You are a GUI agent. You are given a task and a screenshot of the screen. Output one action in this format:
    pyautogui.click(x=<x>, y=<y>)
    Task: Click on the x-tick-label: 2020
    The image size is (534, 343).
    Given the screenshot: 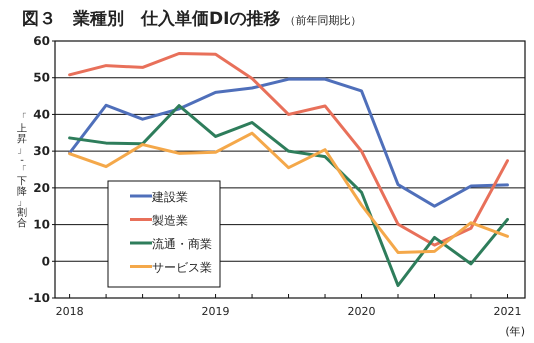 What is the action you would take?
    pyautogui.click(x=362, y=311)
    